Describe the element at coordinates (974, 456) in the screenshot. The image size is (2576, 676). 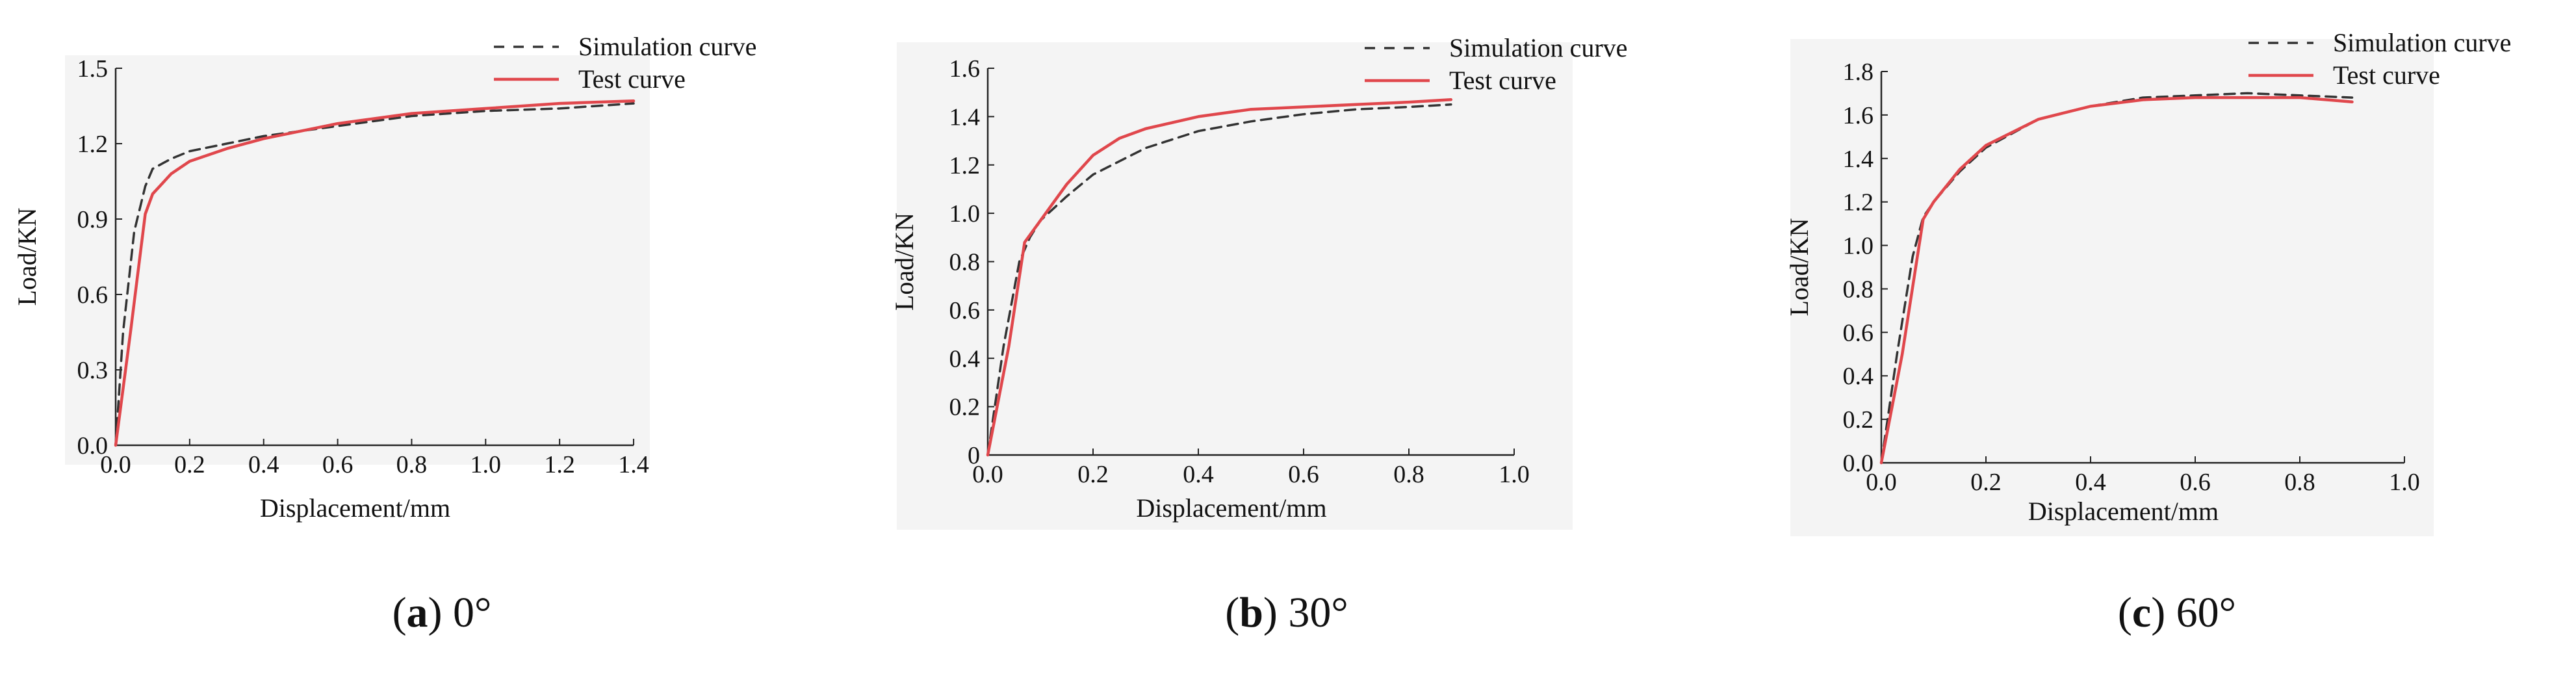
I see `y-tick-label: 0` at that location.